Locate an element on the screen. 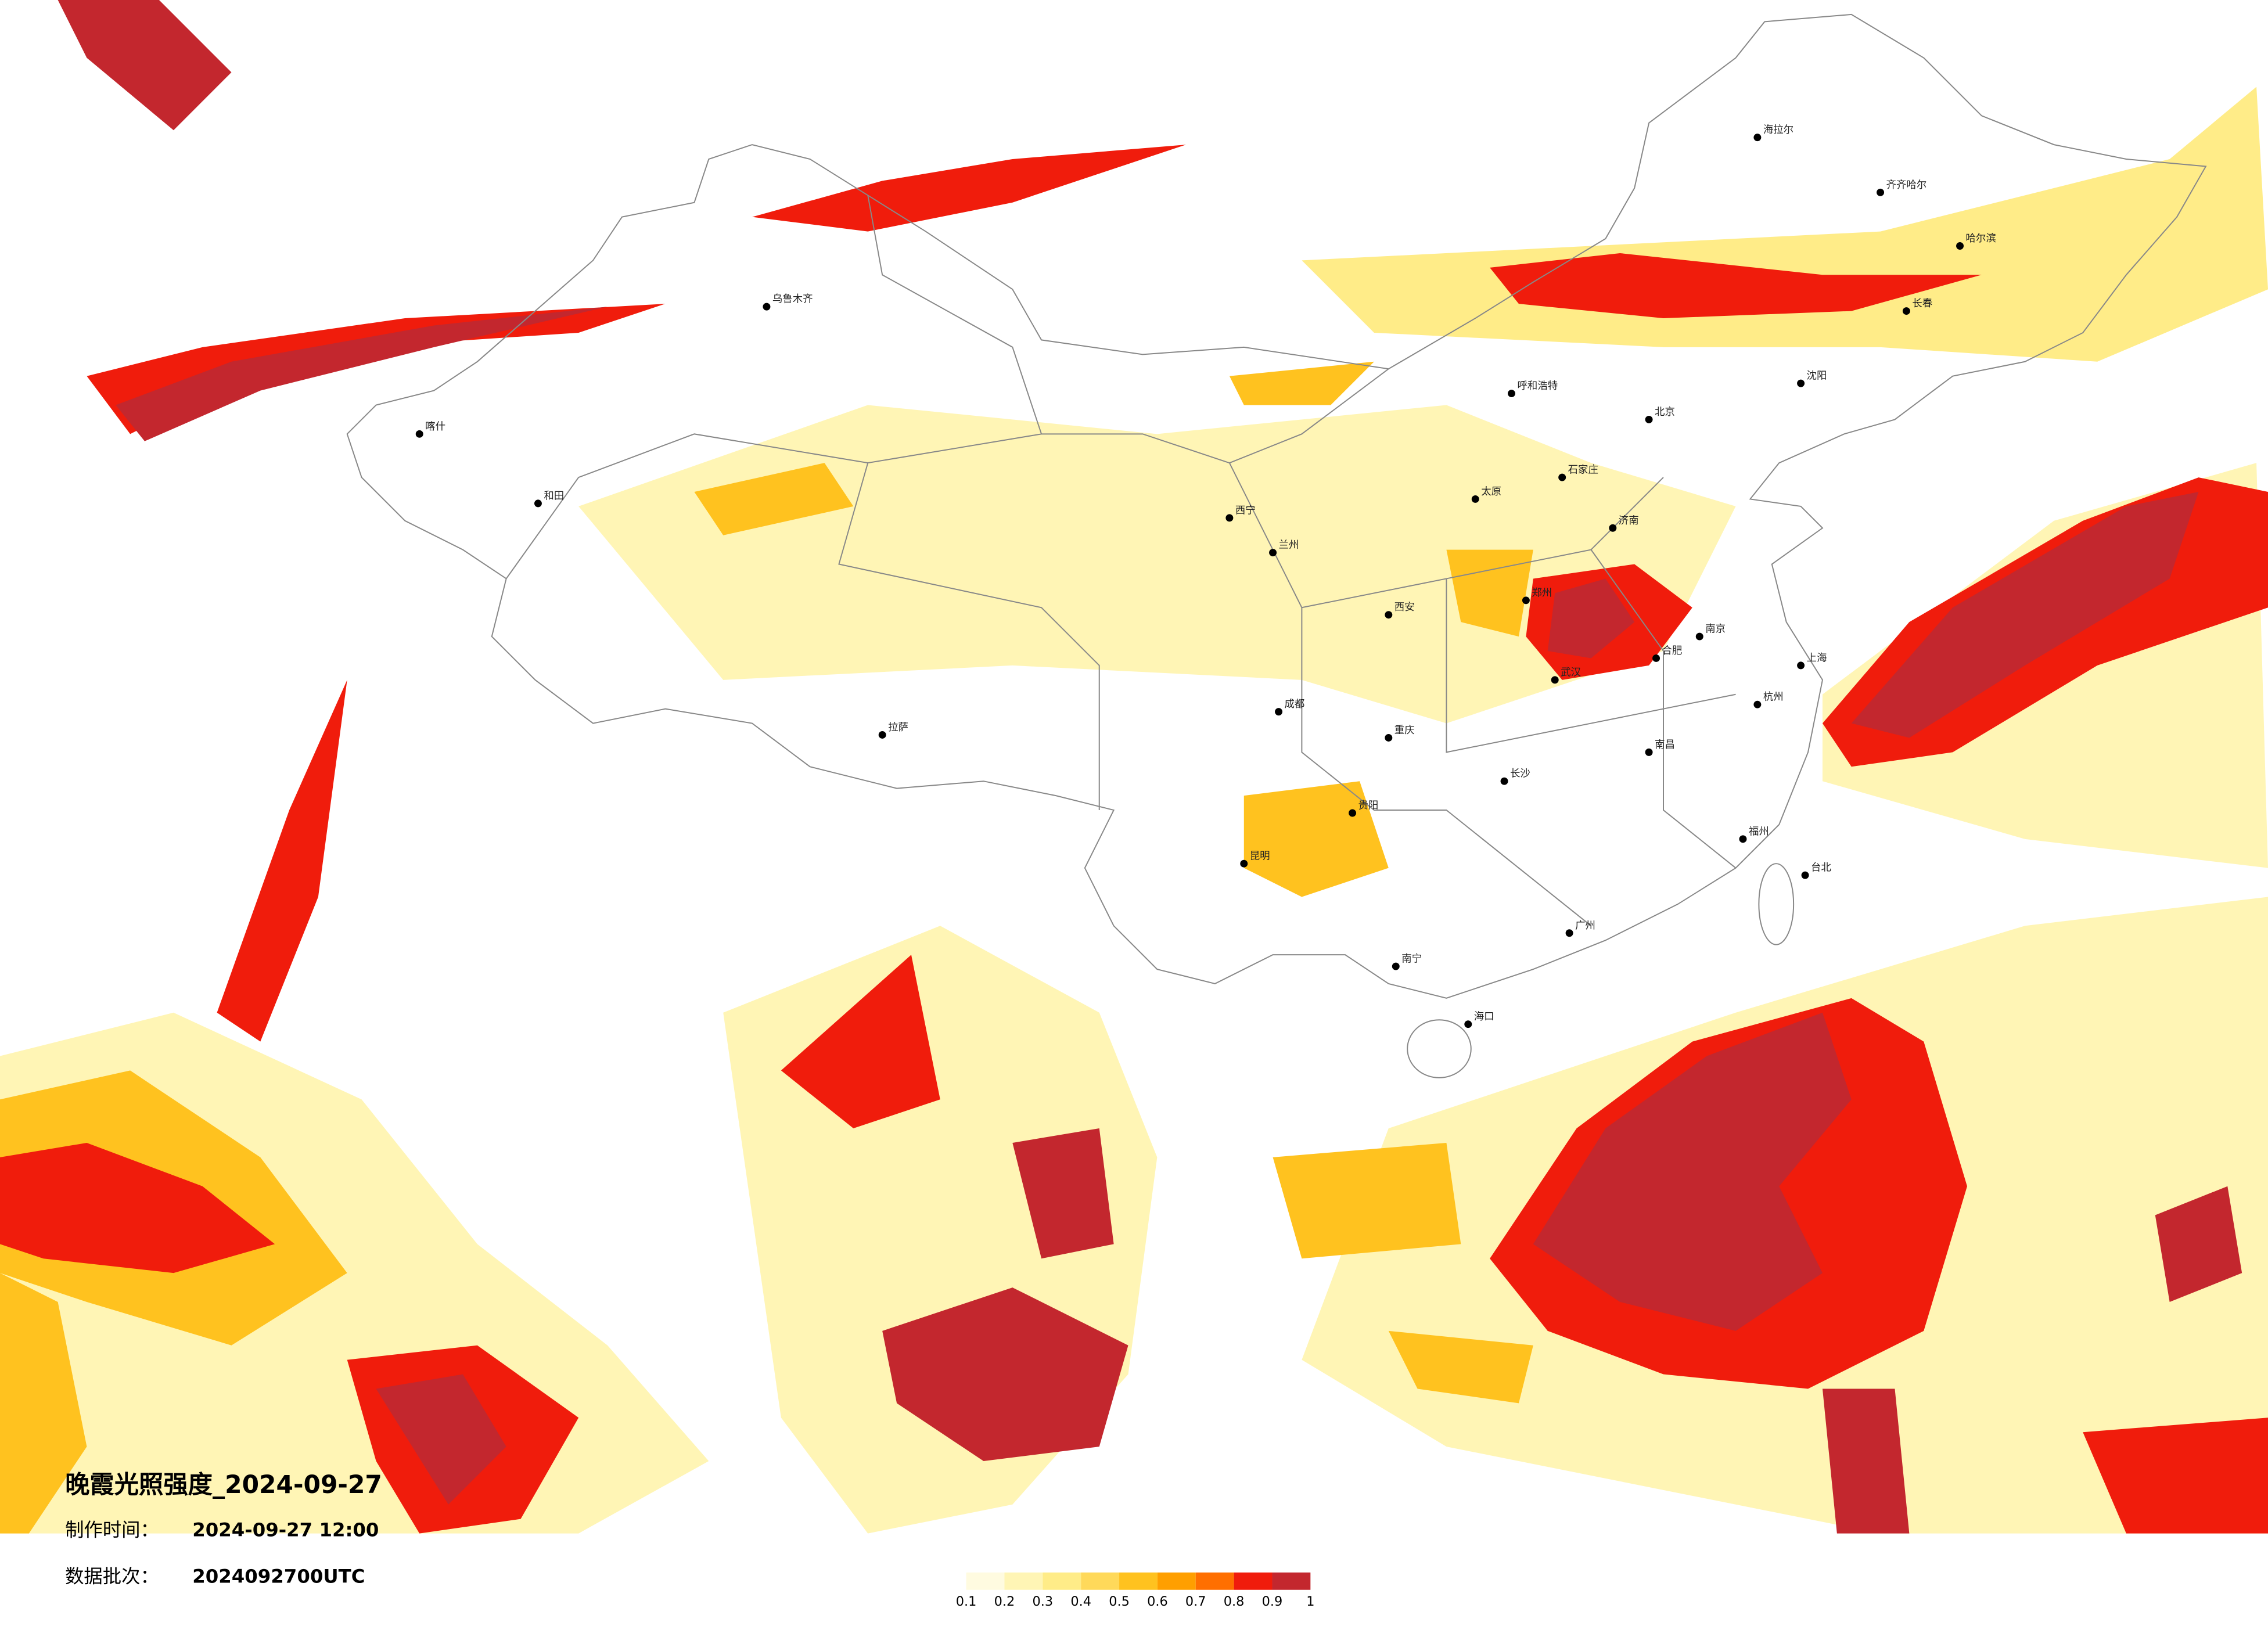  hainan is located at coordinates (1439, 1048).